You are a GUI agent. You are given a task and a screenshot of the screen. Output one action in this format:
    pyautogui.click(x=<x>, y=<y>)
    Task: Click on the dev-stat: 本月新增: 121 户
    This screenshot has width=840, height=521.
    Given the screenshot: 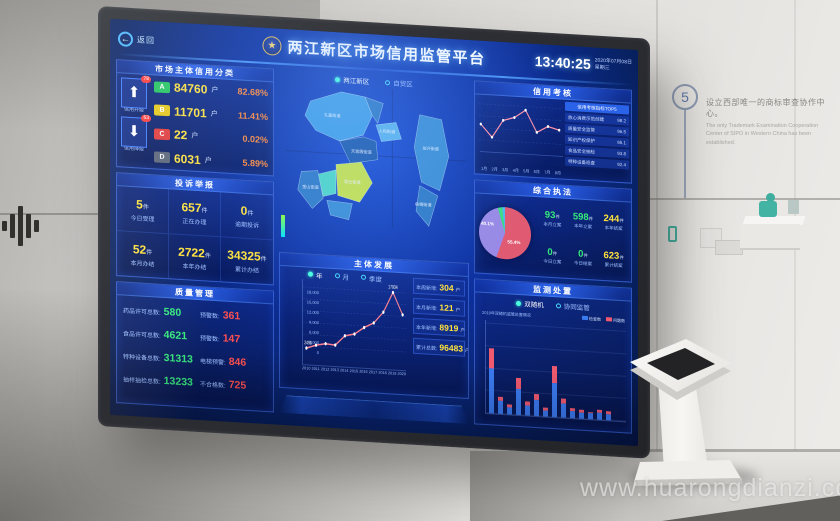 What is the action you would take?
    pyautogui.click(x=439, y=307)
    